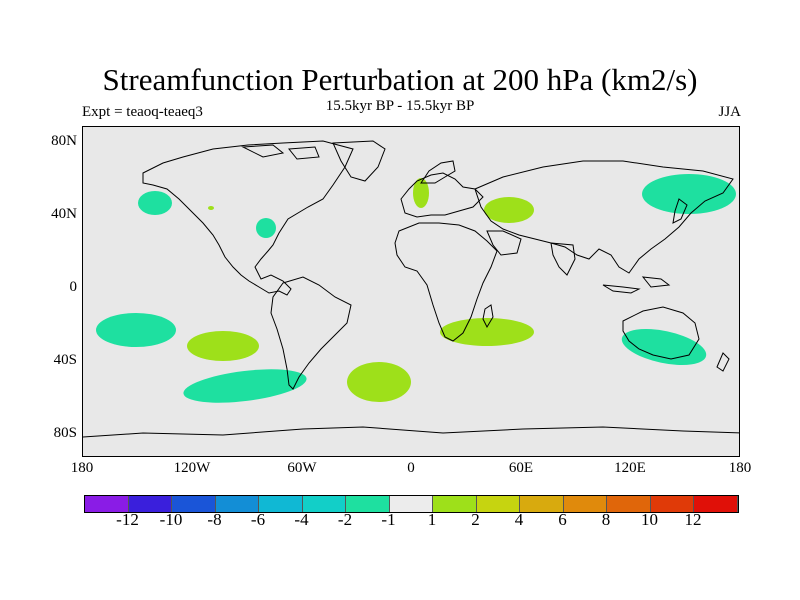 This screenshot has height=600, width=800. What do you see at coordinates (411, 468) in the screenshot?
I see `lon-label: 0` at bounding box center [411, 468].